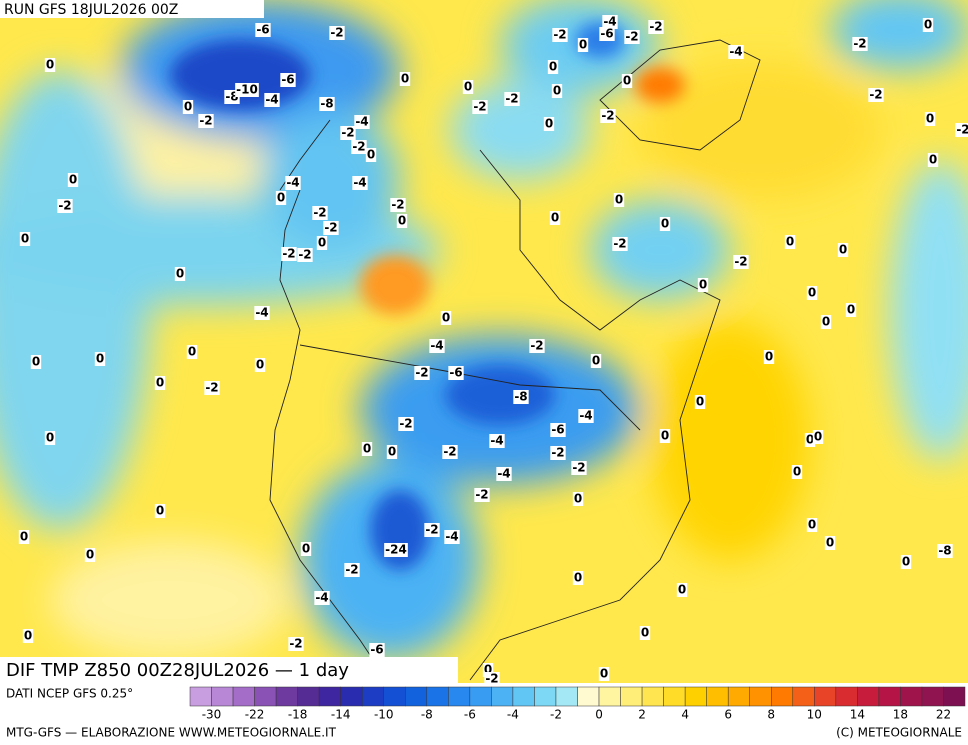  What do you see at coordinates (943, 715) in the screenshot?
I see `colorbar-tick-label: 22` at bounding box center [943, 715].